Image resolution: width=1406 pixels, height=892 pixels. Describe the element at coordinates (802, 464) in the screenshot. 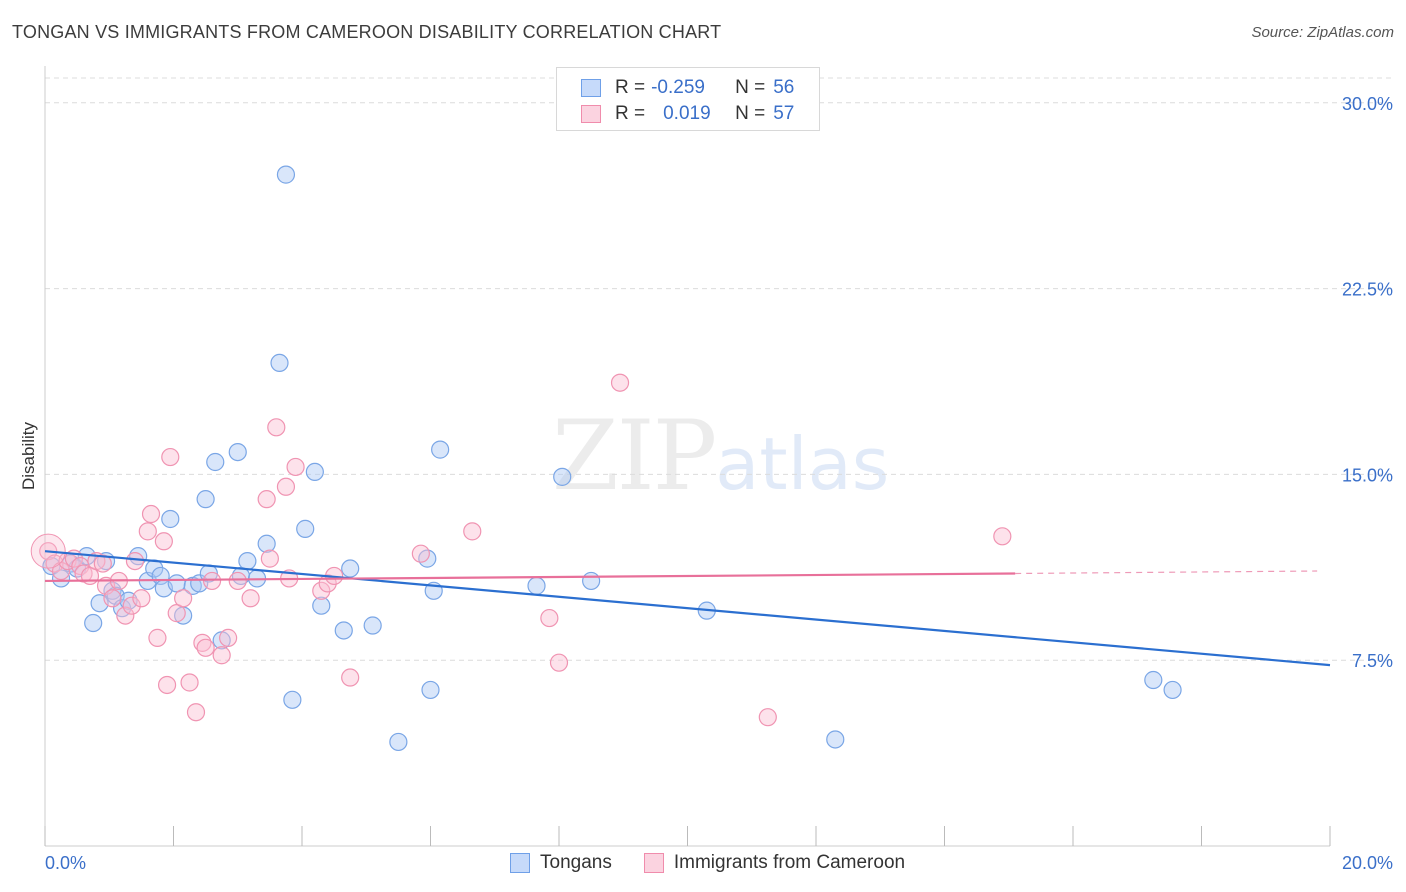

I see `watermark-atlas: atlas` at that location.